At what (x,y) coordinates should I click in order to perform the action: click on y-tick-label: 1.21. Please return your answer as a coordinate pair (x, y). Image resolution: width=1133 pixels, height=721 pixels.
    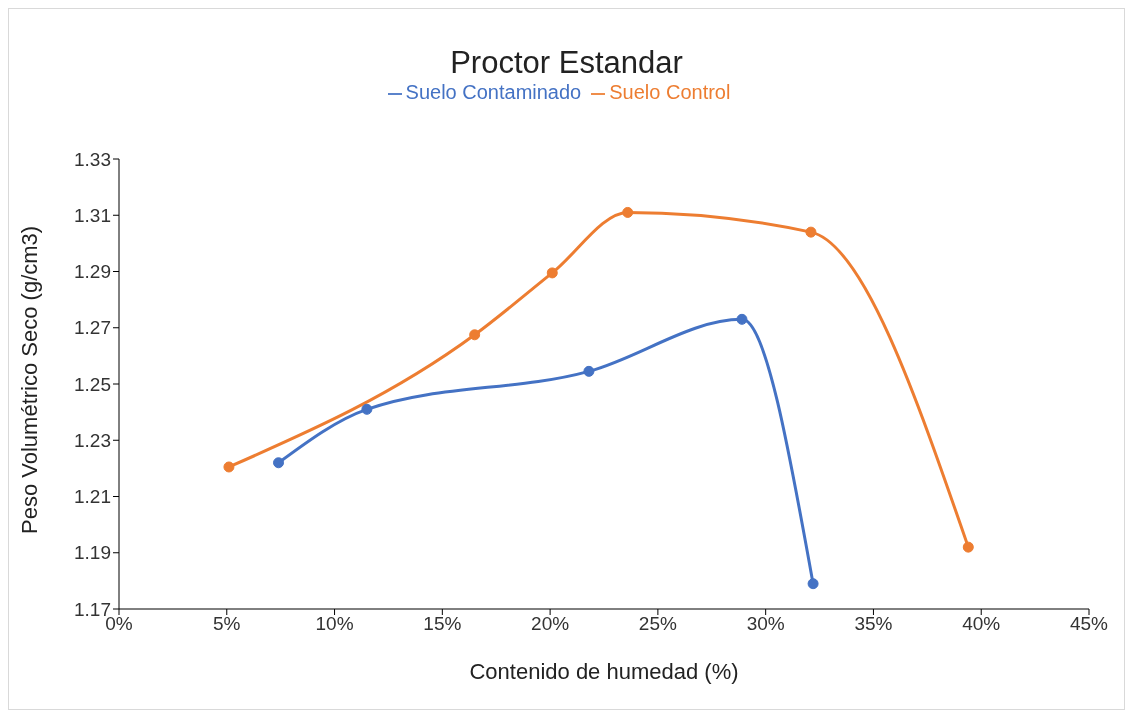
    Looking at the image, I should click on (92, 497).